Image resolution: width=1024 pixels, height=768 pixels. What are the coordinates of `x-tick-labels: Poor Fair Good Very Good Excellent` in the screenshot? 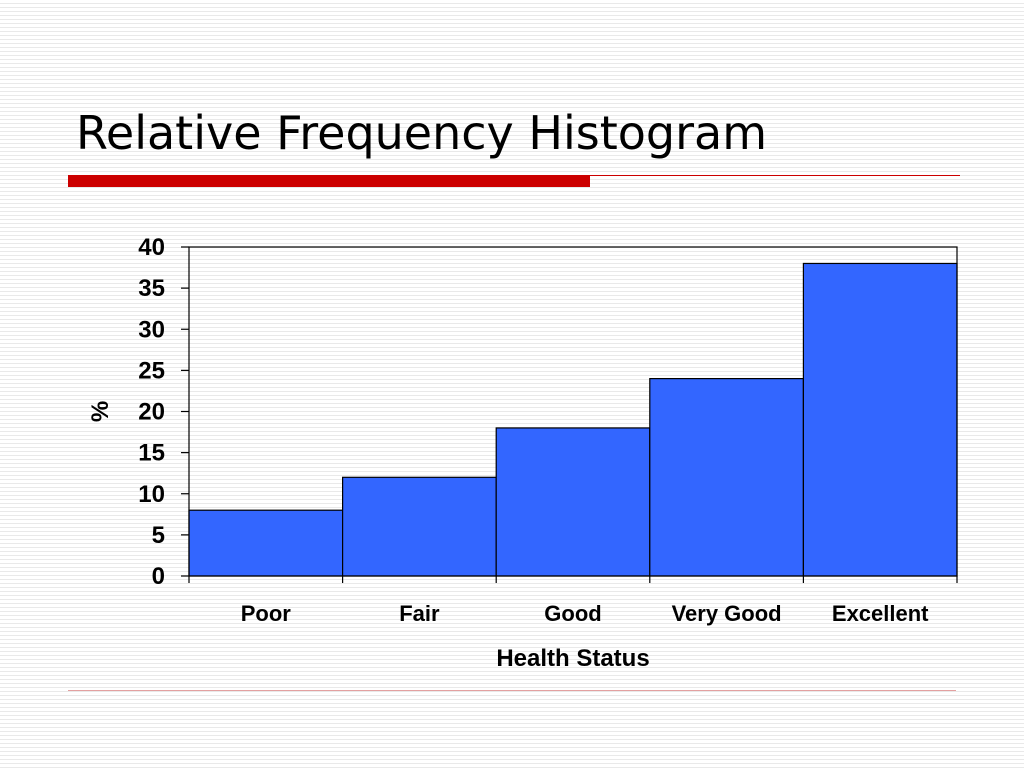 It's located at (585, 613).